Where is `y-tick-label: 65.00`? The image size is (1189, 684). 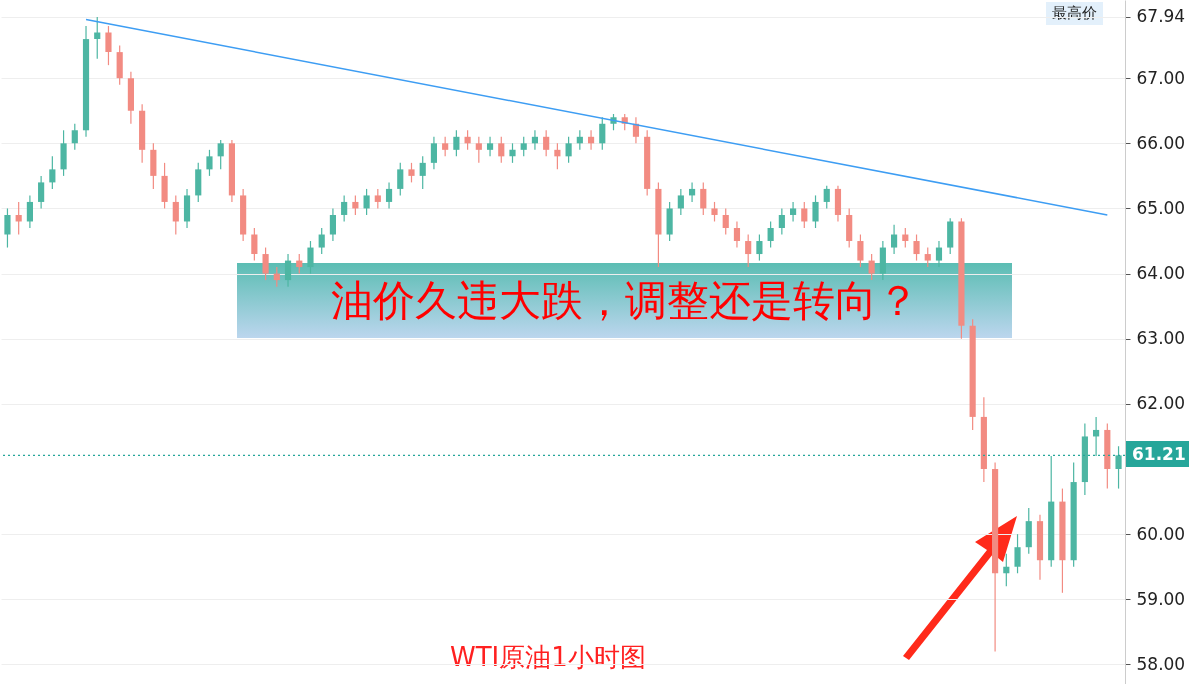 y-tick-label: 65.00 is located at coordinates (1161, 207).